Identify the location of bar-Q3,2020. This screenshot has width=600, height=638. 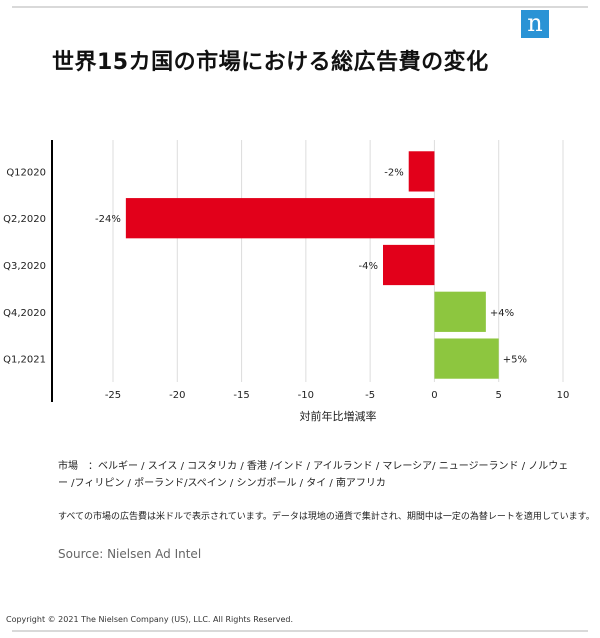
(409, 265).